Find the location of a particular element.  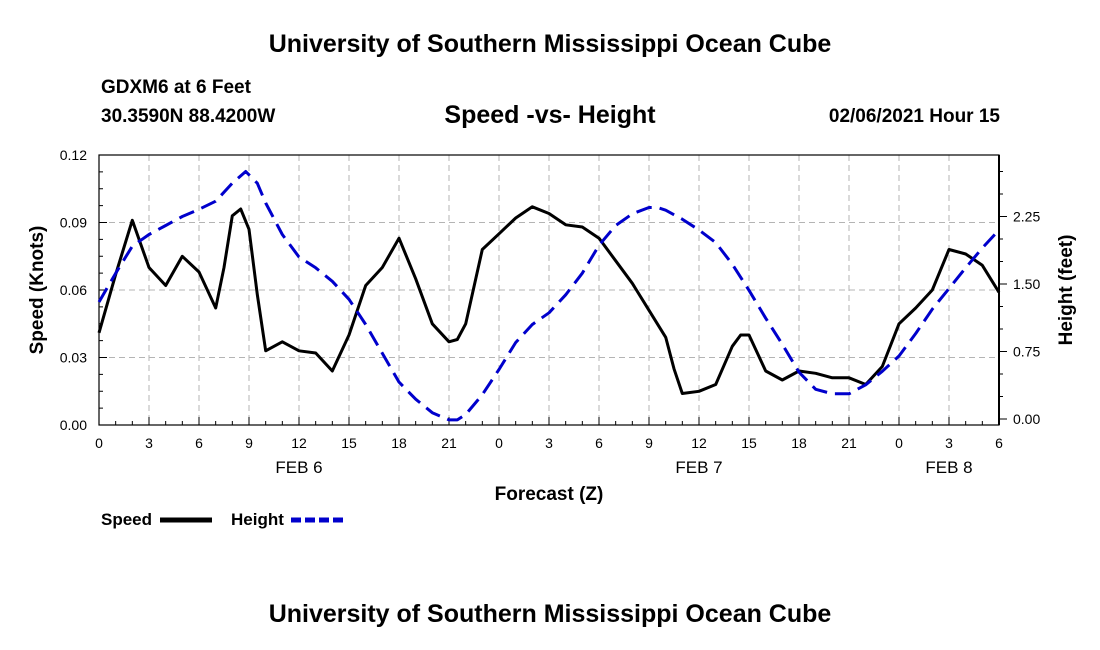

y2-tick-label: 1.50 is located at coordinates (1026, 284).